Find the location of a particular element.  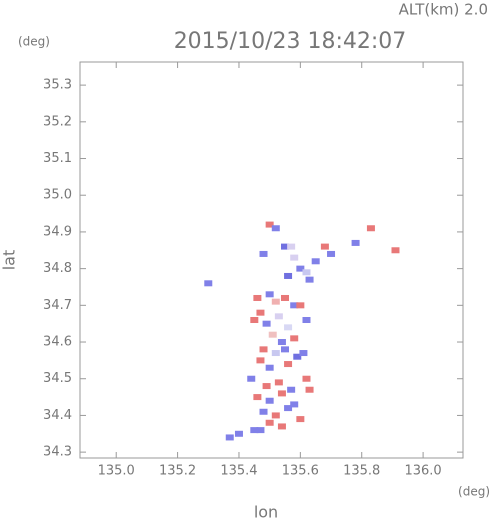

y-tick-label: 35.0 is located at coordinates (57, 195).